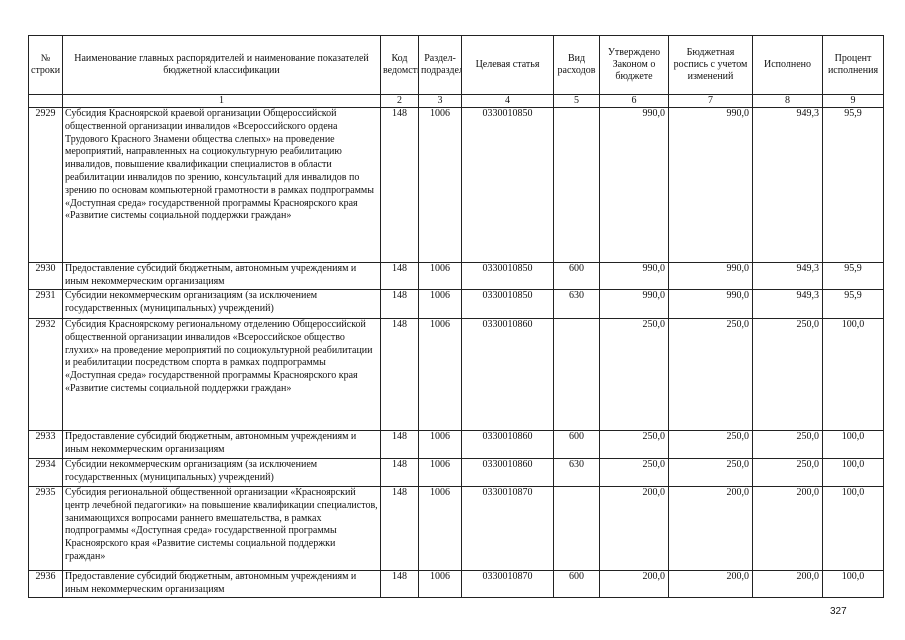  I want to click on column-header: Исполнено, so click(787, 65).